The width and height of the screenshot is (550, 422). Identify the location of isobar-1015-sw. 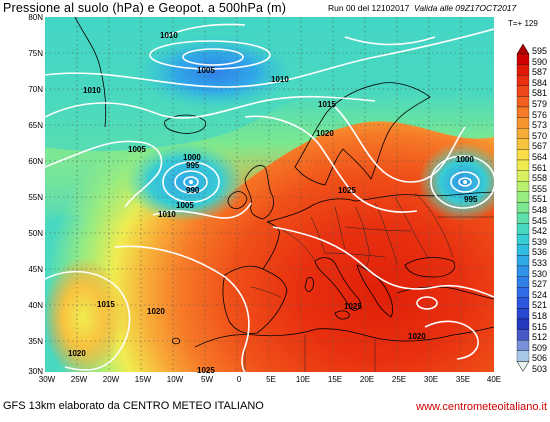
(88, 320).